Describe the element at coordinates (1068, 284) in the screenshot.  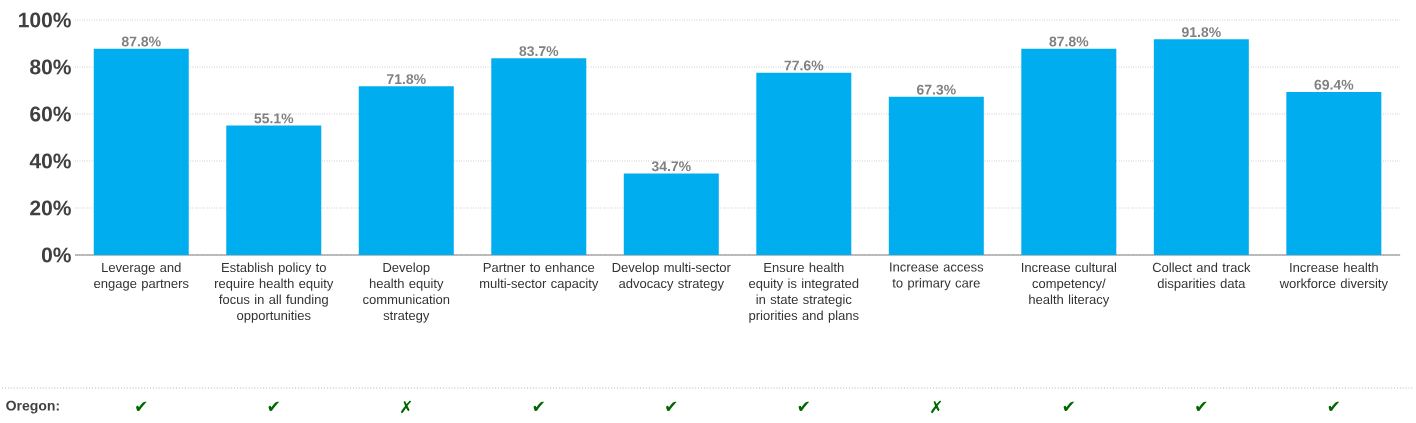
I see `x-tick-label: Increase cultural competency/ health literacy` at that location.